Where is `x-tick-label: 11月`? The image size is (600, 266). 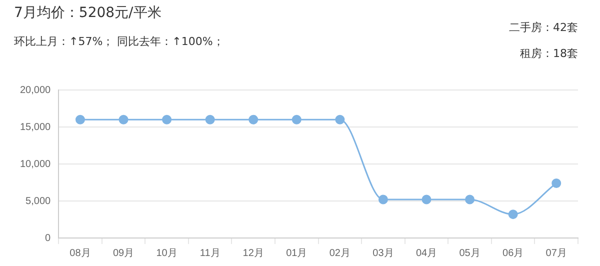 x-tick-label: 11月 is located at coordinates (210, 253).